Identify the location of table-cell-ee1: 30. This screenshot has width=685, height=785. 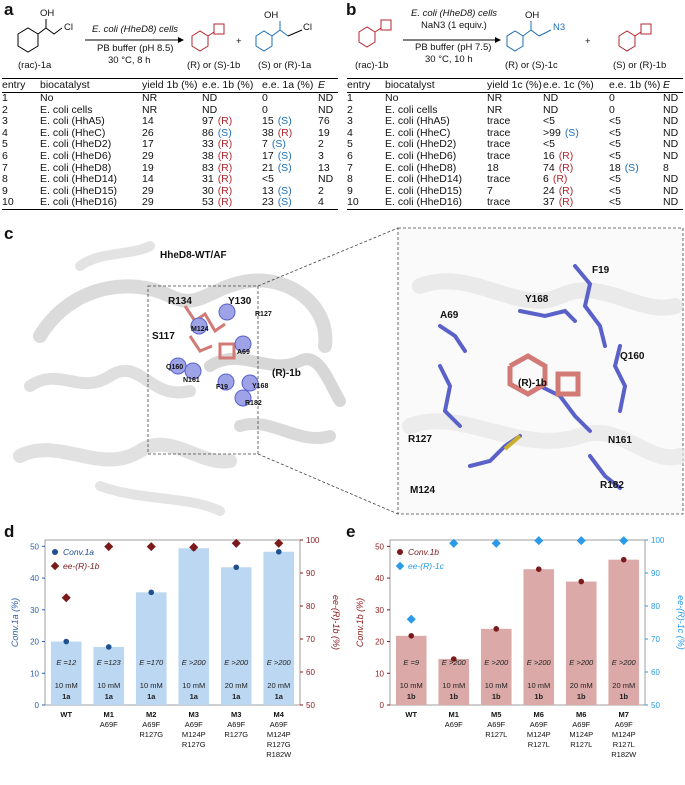
(208, 190).